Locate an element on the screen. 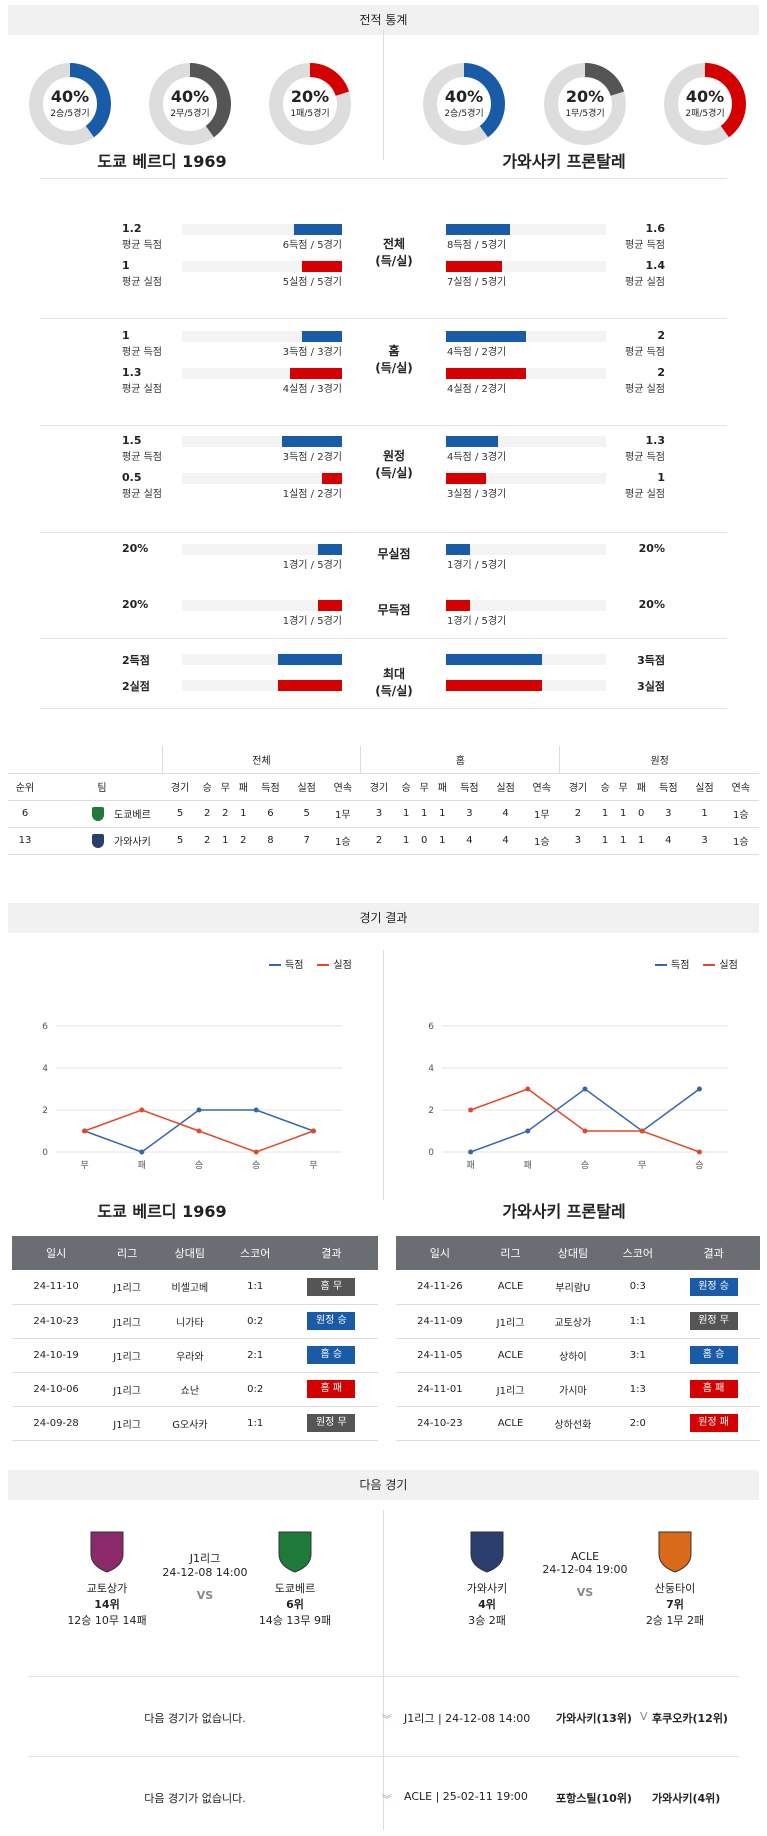 Image resolution: width=767 pixels, height=1836 pixels. y-tick-label: 0 is located at coordinates (431, 1153).